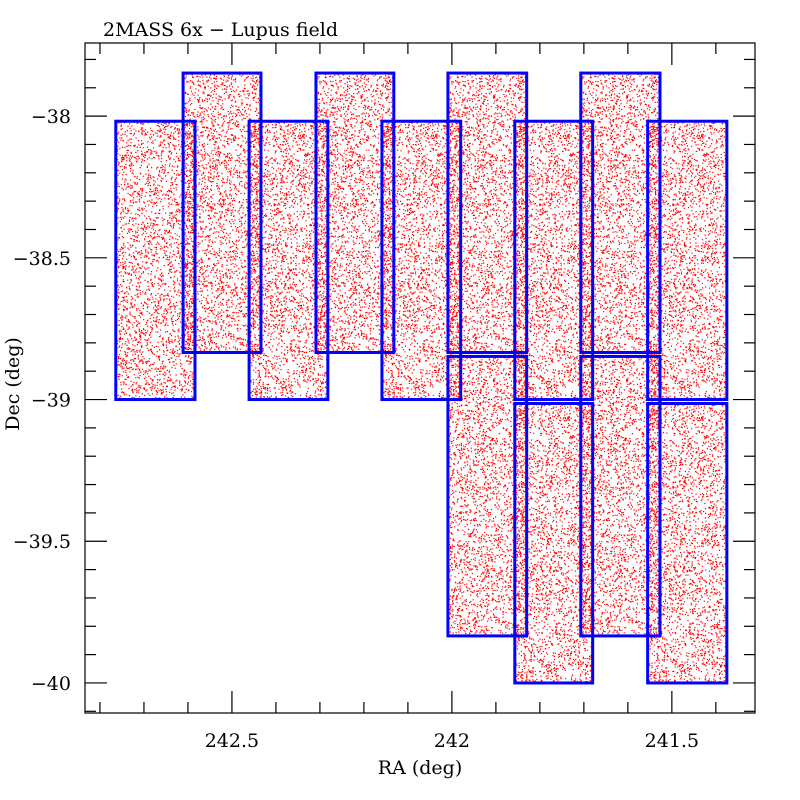 The height and width of the screenshot is (800, 800). Describe the element at coordinates (42, 542) in the screenshot. I see `y-tick-label: −39.5` at that location.